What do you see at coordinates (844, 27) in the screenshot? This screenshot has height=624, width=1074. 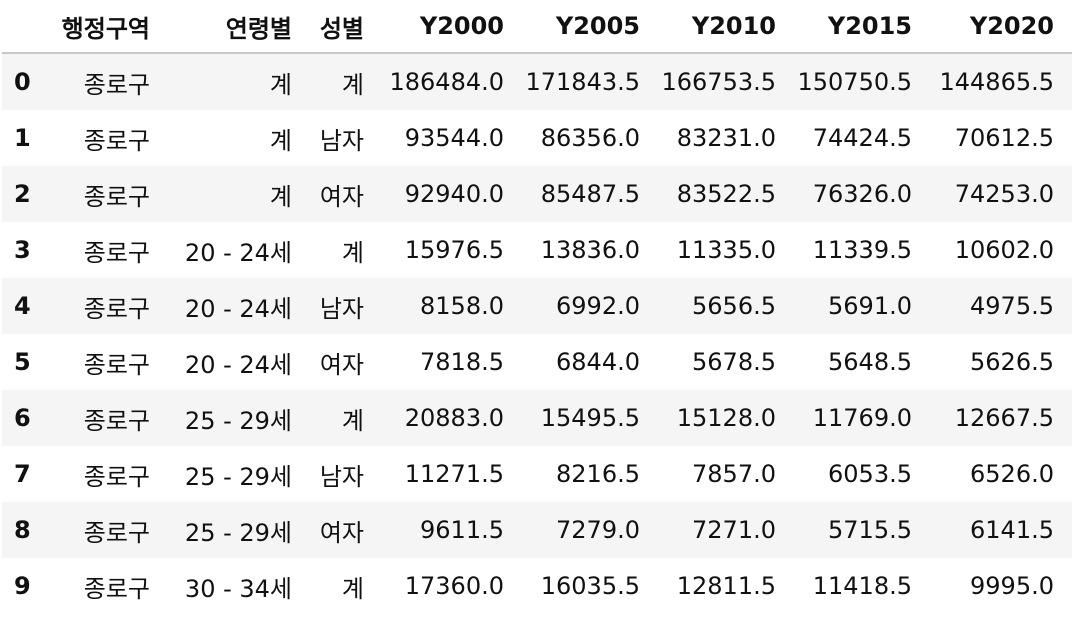 I see `header-y2015: Y2015` at bounding box center [844, 27].